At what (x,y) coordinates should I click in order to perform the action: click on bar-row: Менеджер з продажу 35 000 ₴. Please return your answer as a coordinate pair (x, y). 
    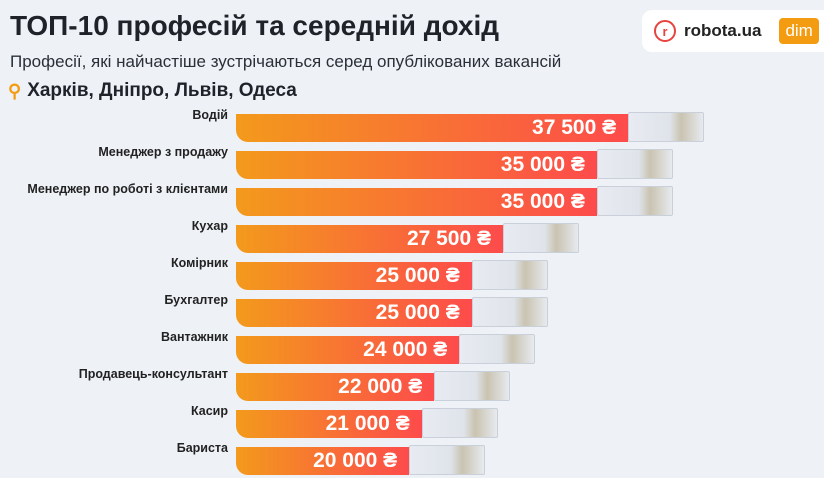
    Looking at the image, I should click on (412, 162).